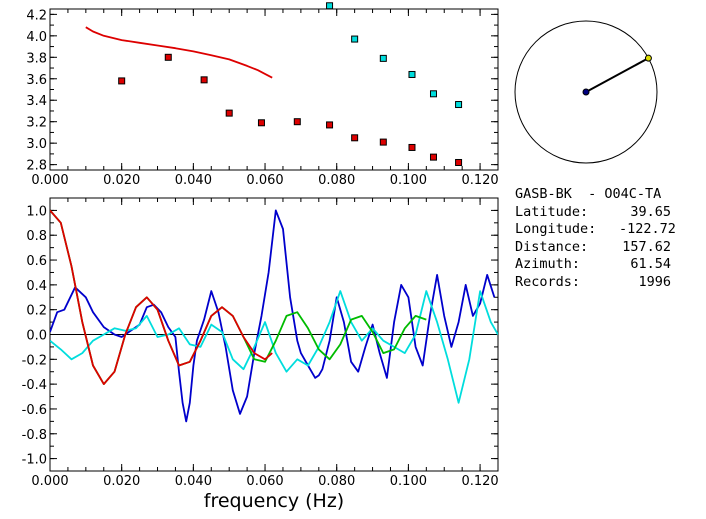  I want to click on y-tick-label: 0.4, so click(36, 286).